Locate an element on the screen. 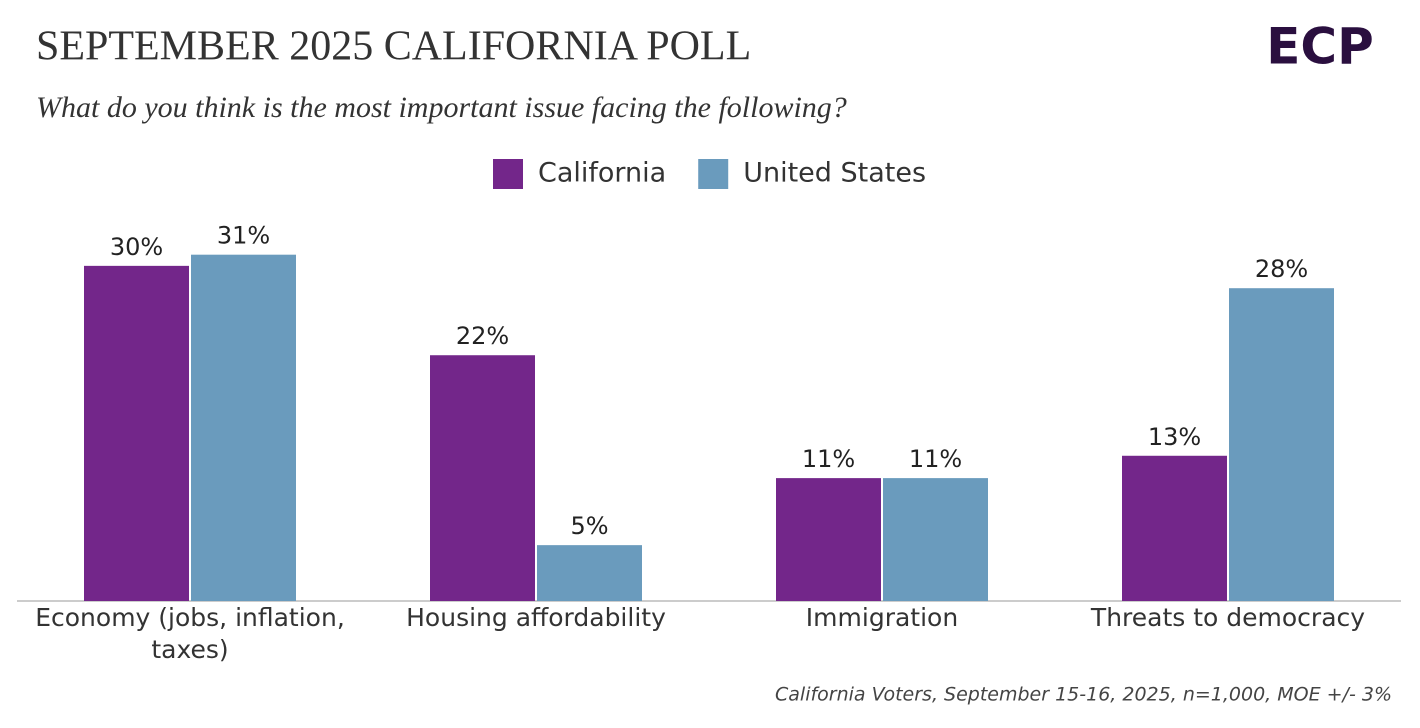 The height and width of the screenshot is (728, 1420). x-tick-label: Immigration is located at coordinates (882, 617).